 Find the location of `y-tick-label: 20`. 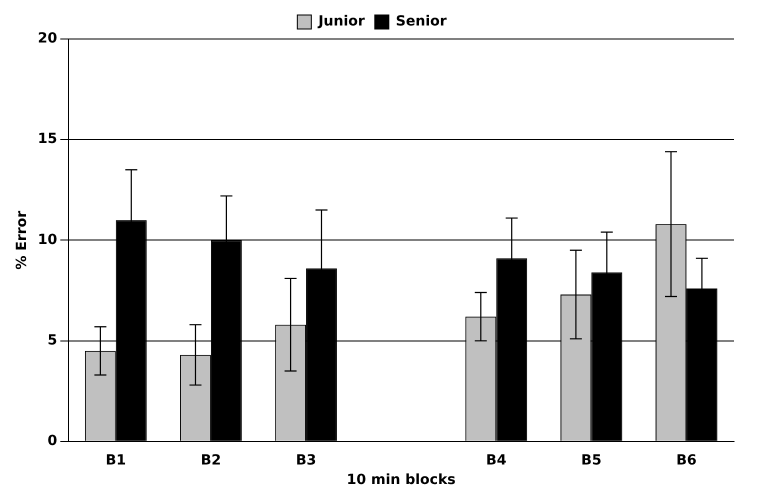

y-tick-label: 20 is located at coordinates (48, 38).